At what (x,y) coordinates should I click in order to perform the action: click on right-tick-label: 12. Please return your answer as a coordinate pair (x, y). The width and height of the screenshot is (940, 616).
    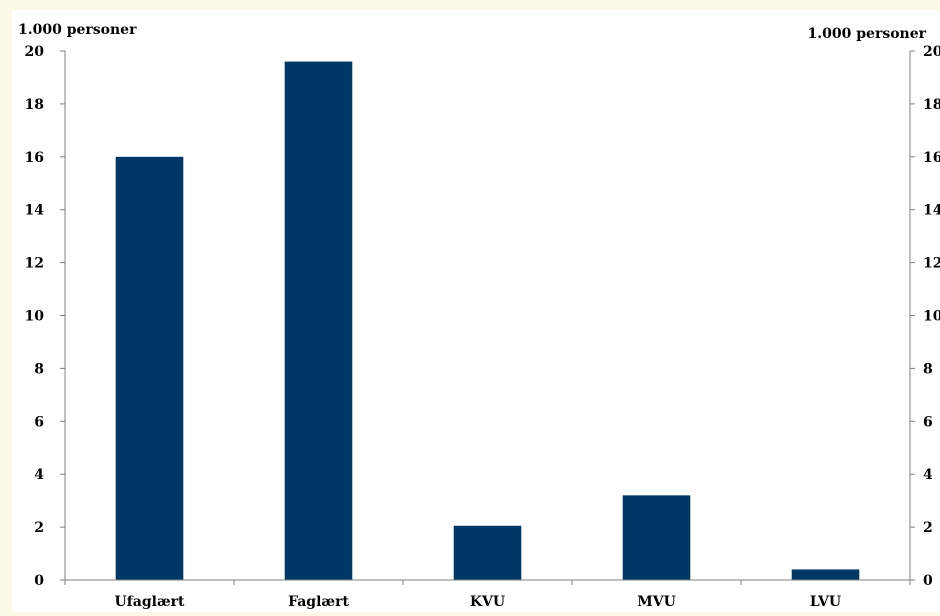
    Looking at the image, I should click on (931, 264).